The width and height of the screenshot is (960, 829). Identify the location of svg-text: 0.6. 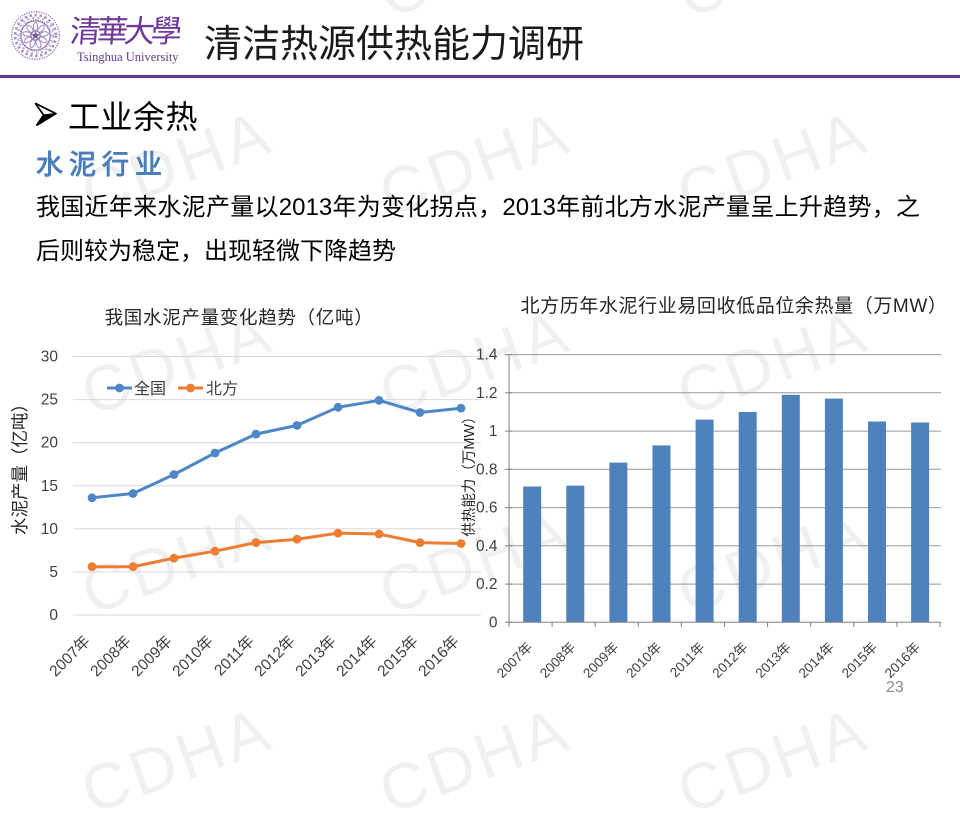
(487, 508).